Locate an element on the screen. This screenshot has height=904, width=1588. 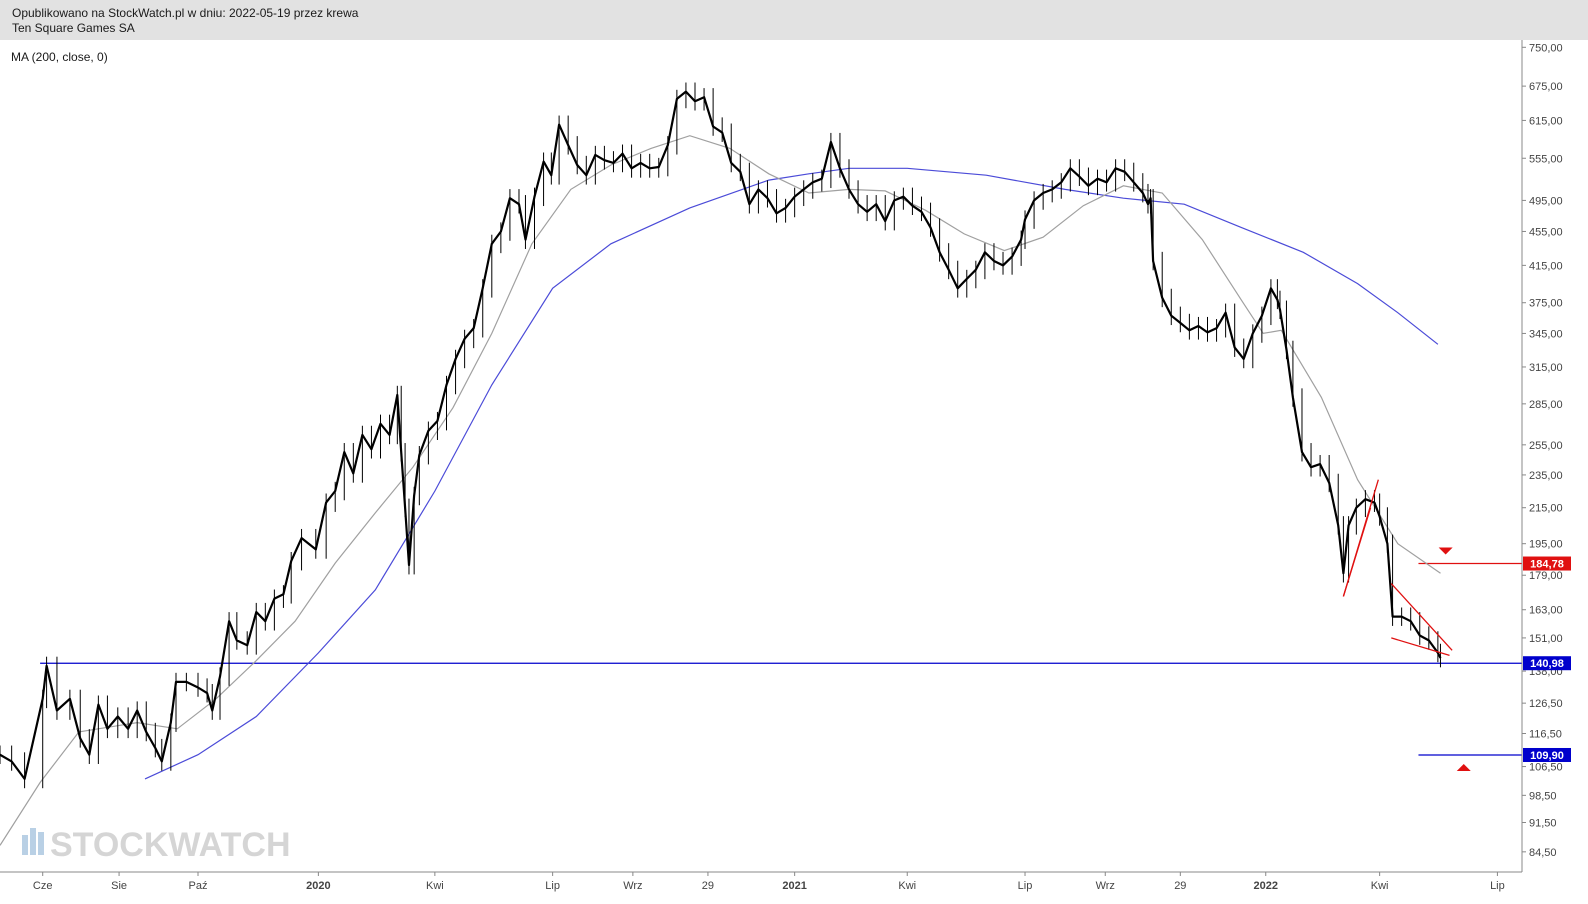
y-tick-label: 455,00 is located at coordinates (1546, 232).